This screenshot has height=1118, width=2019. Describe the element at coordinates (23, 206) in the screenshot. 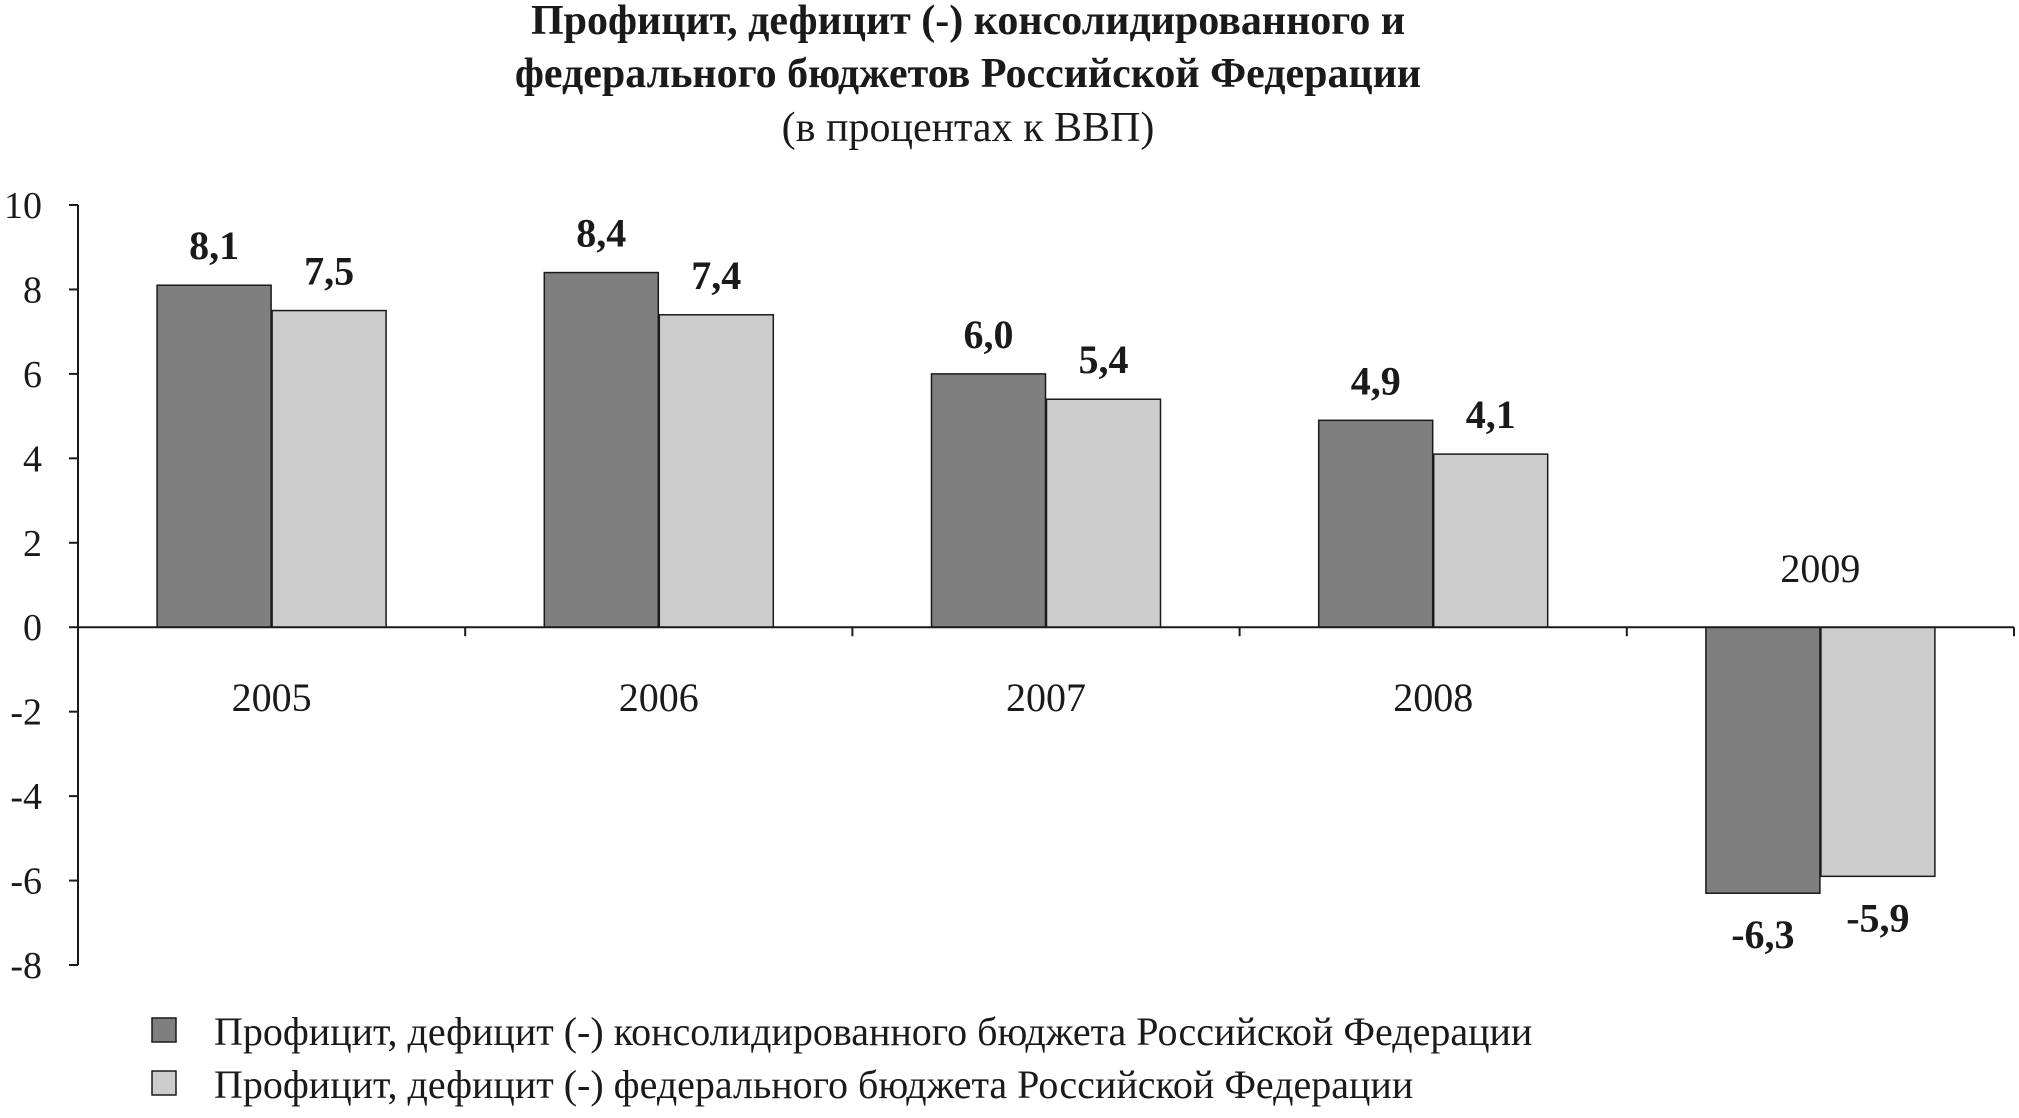

I see `y-tick-label: 10` at that location.